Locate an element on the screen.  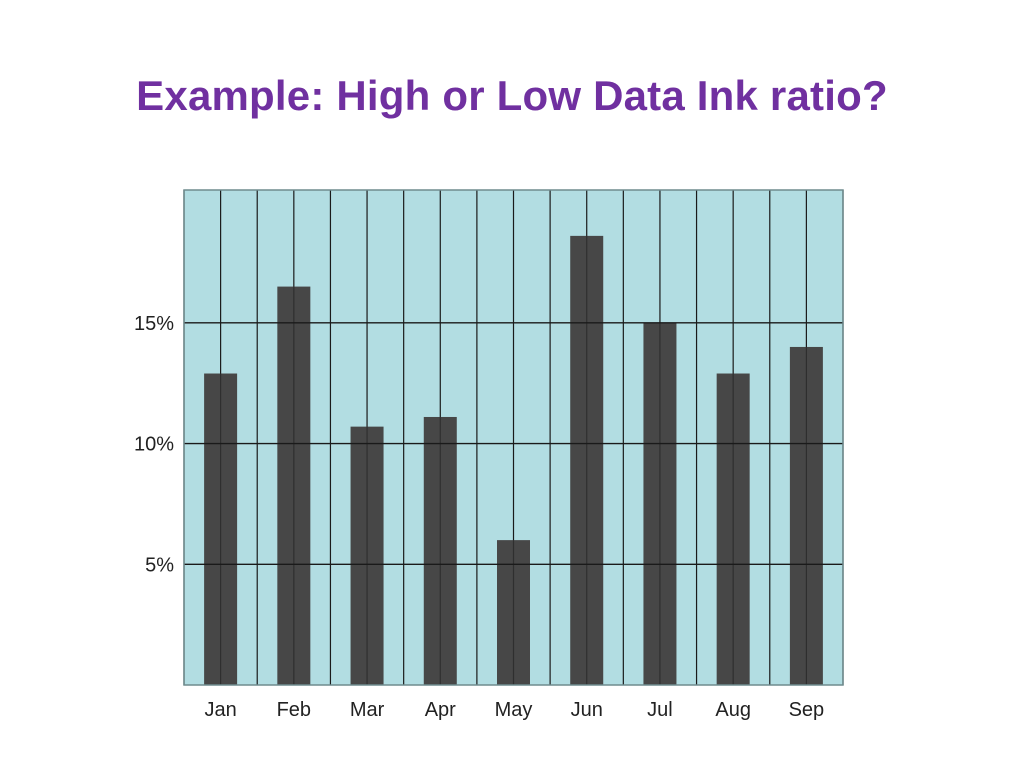
x-tick-label-feb: Feb is located at coordinates (294, 710).